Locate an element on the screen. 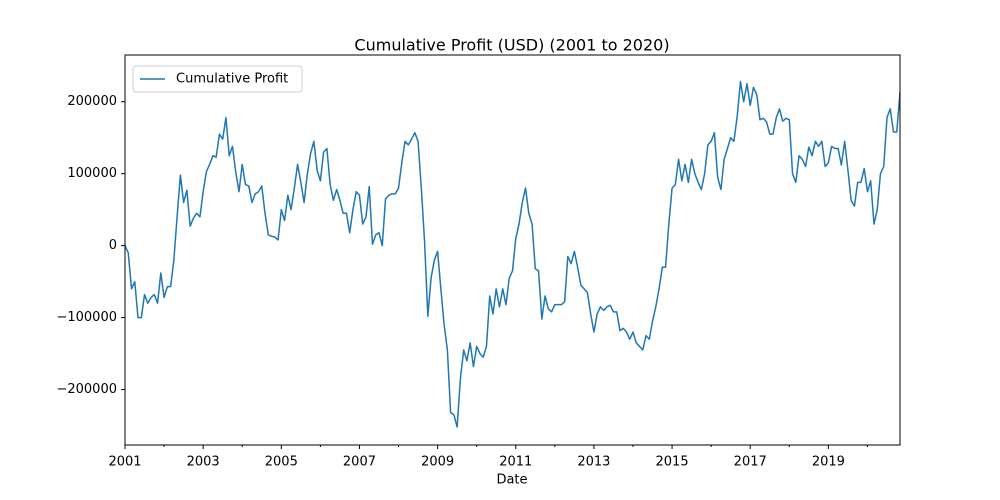 This screenshot has width=1000, height=500. x-axis-label: Date is located at coordinates (511, 480).